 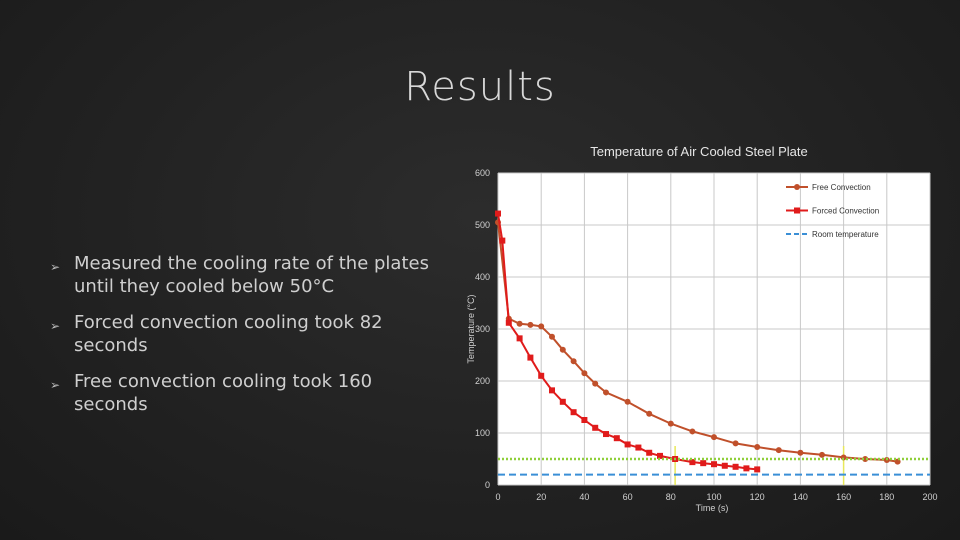 I want to click on slide-title: Results, so click(x=480, y=87).